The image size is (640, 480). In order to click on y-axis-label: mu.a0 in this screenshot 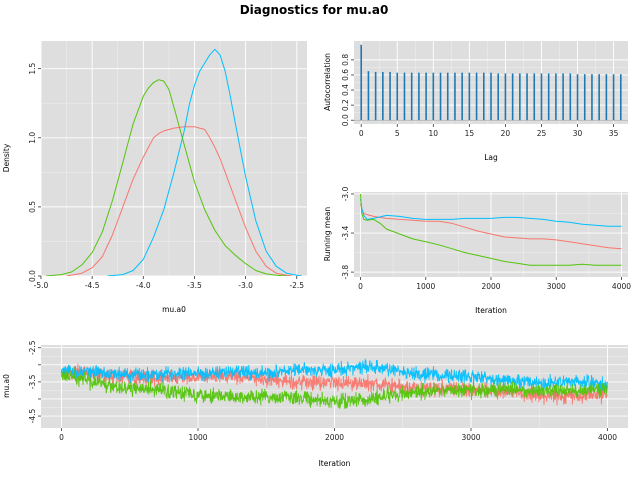, I will do `click(6, 386)`.